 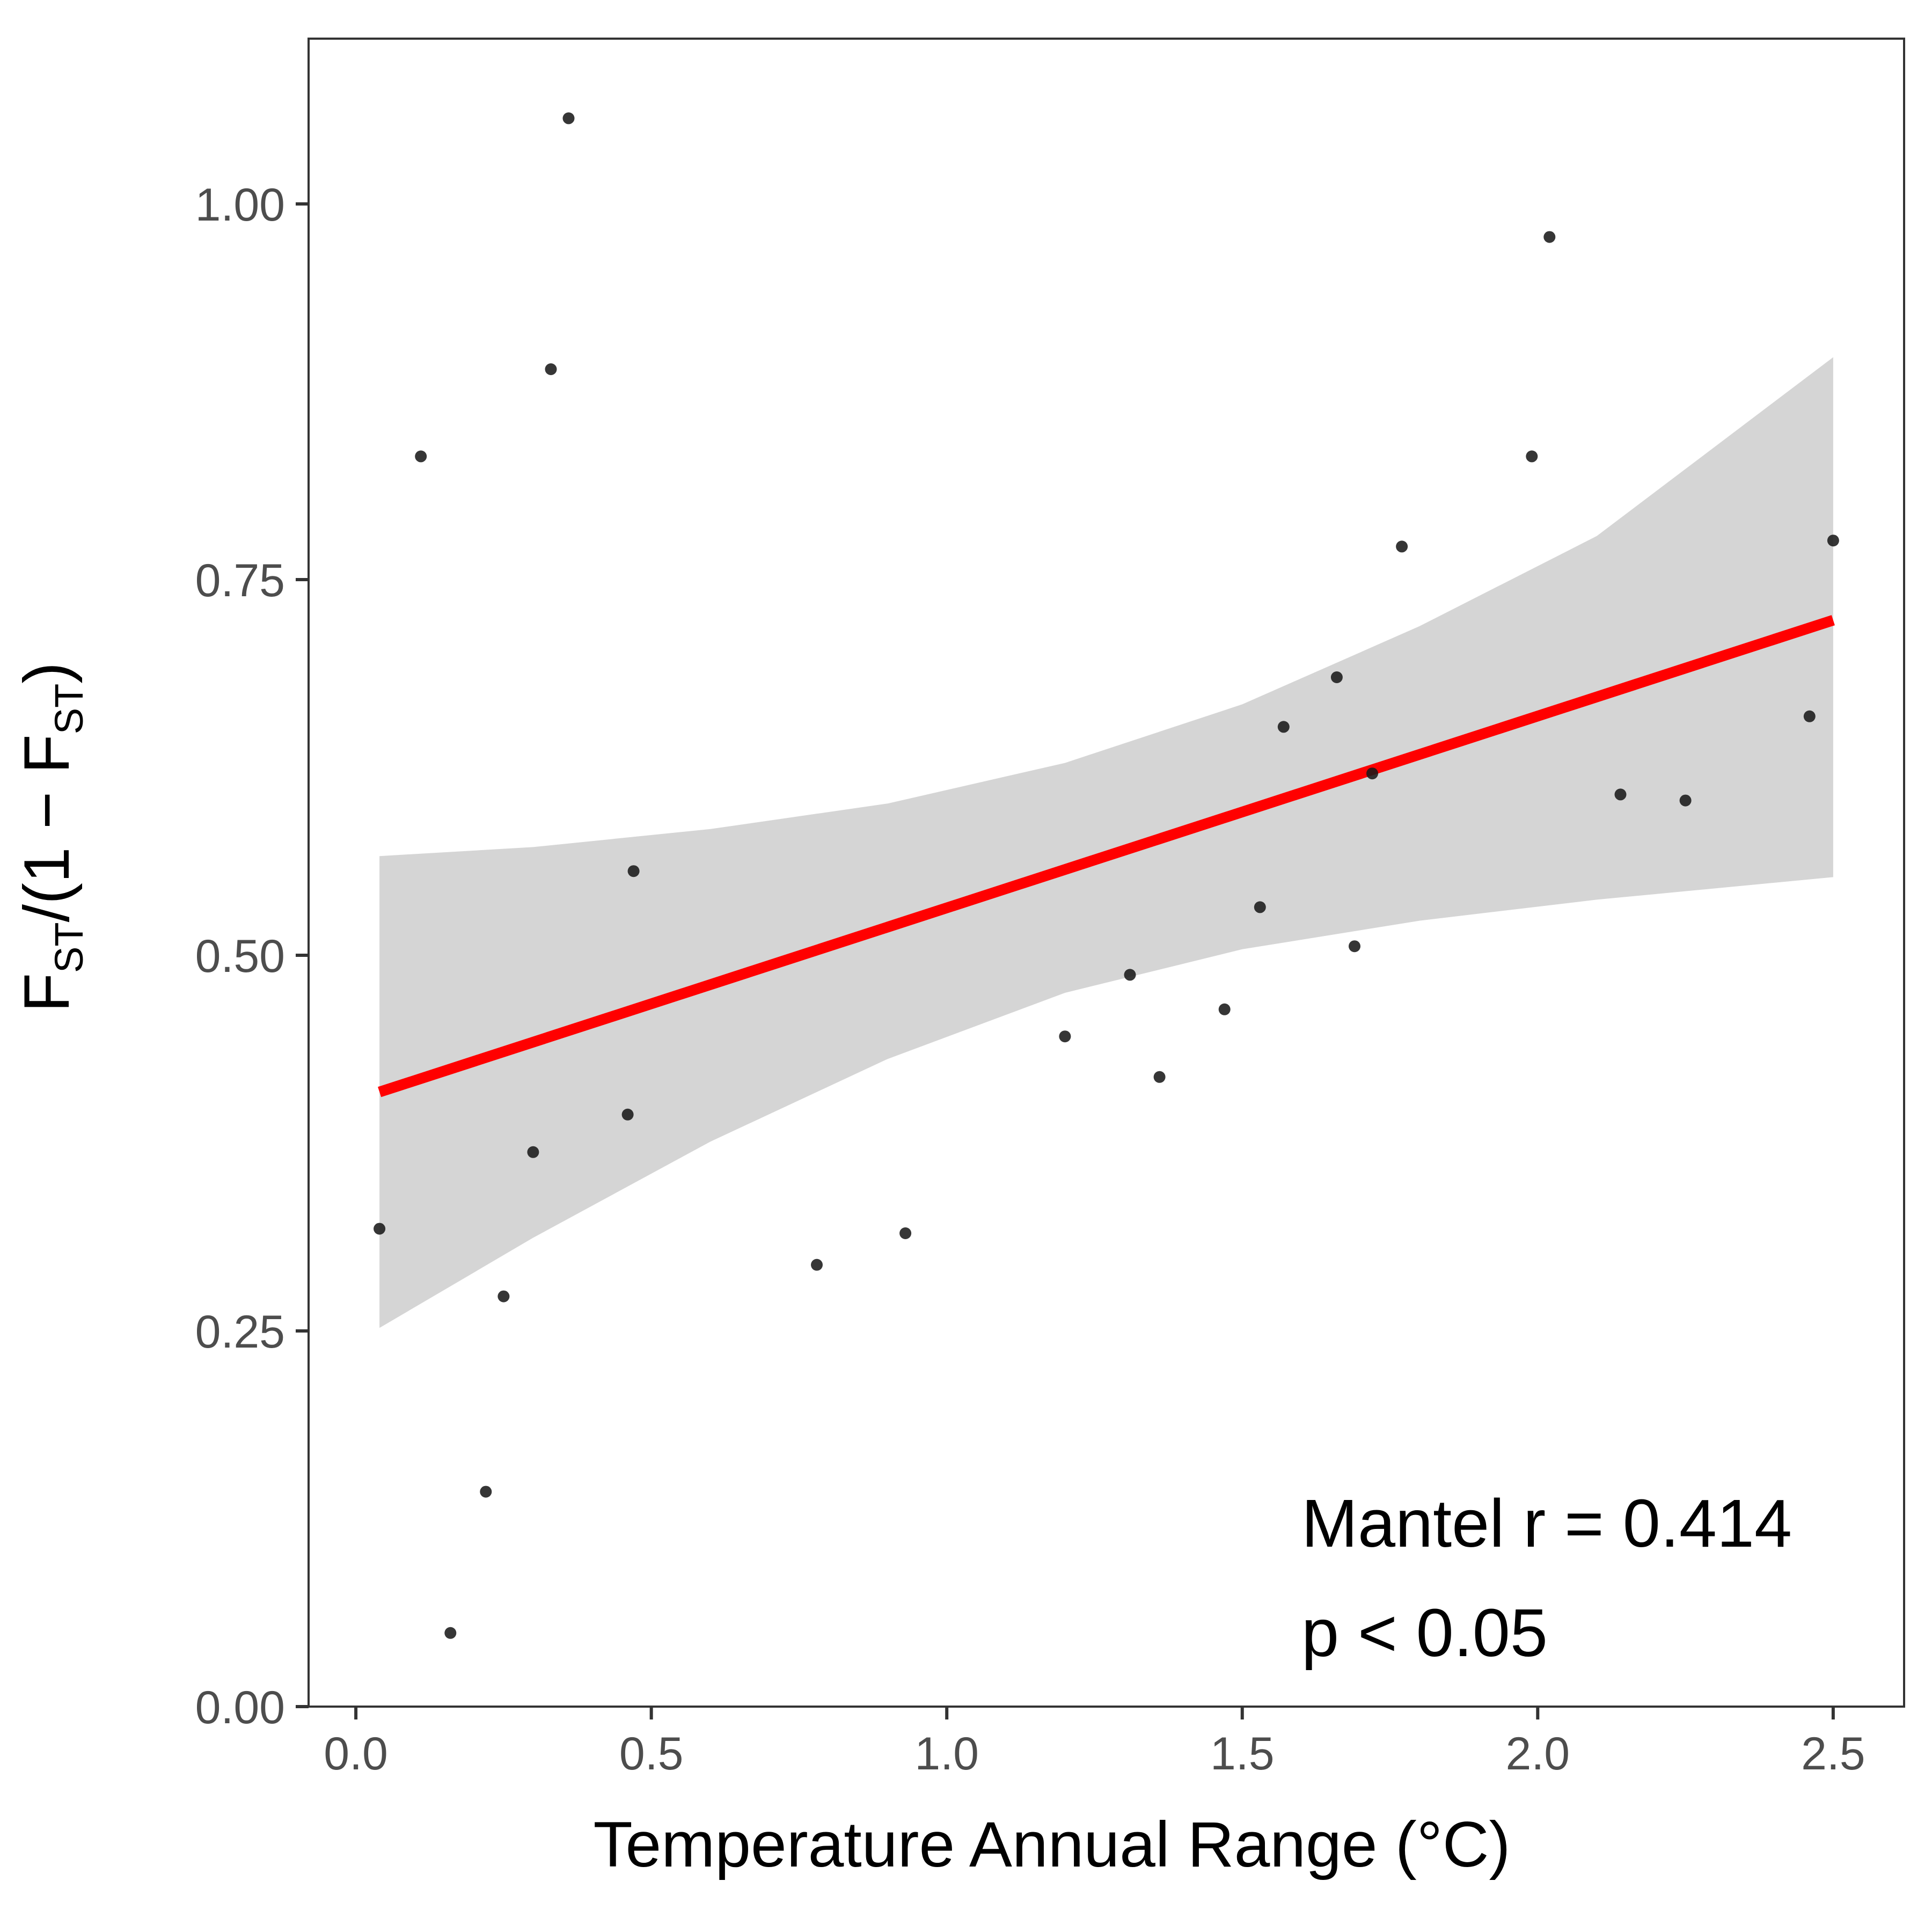 I want to click on p-value-annotation: p < 0.05, so click(x=1424, y=1633).